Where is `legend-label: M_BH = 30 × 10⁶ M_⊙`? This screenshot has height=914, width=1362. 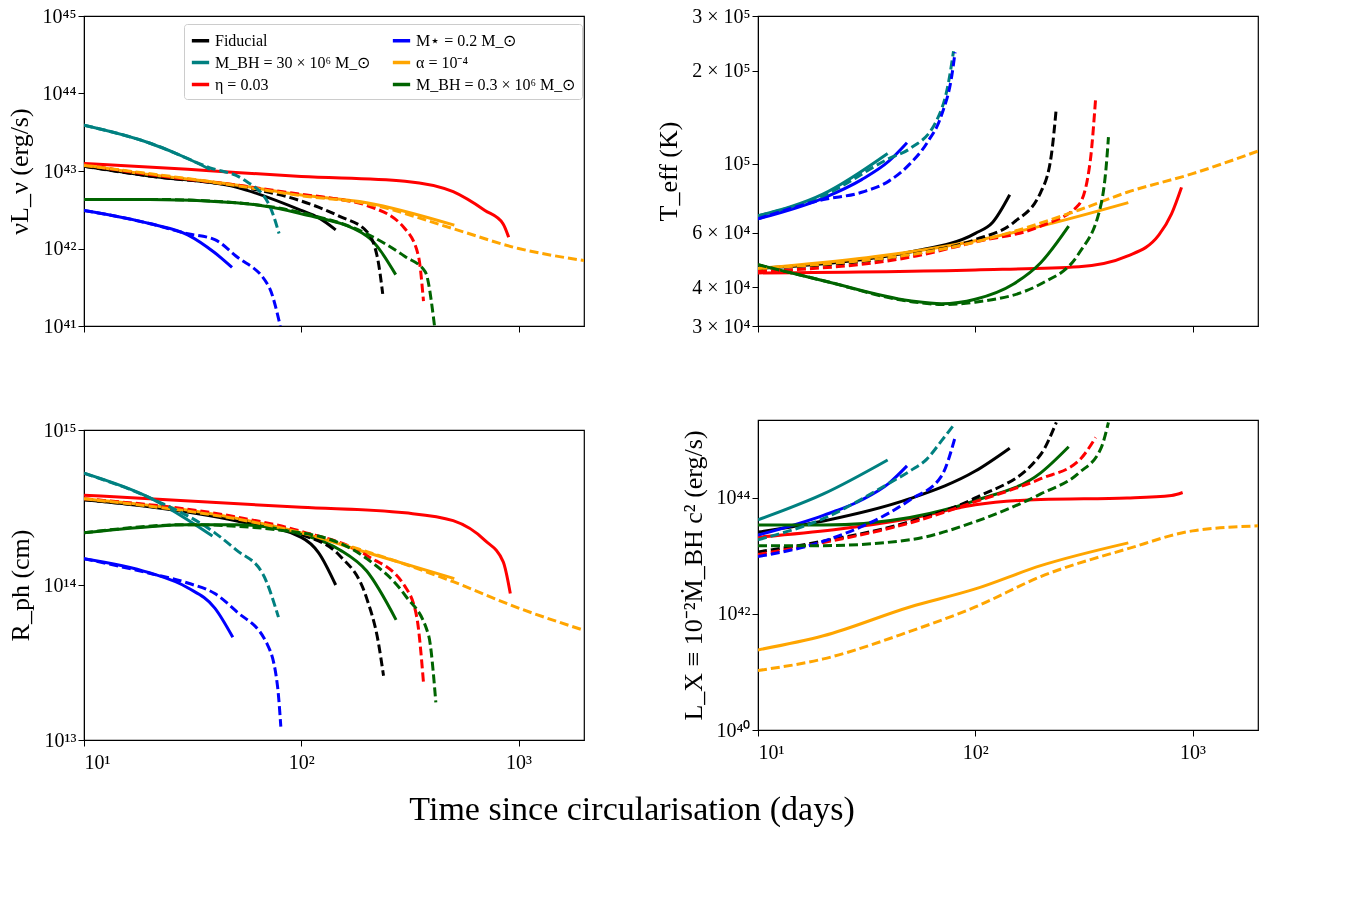 legend-label: M_BH = 30 × 10⁶ M_⊙ is located at coordinates (293, 62).